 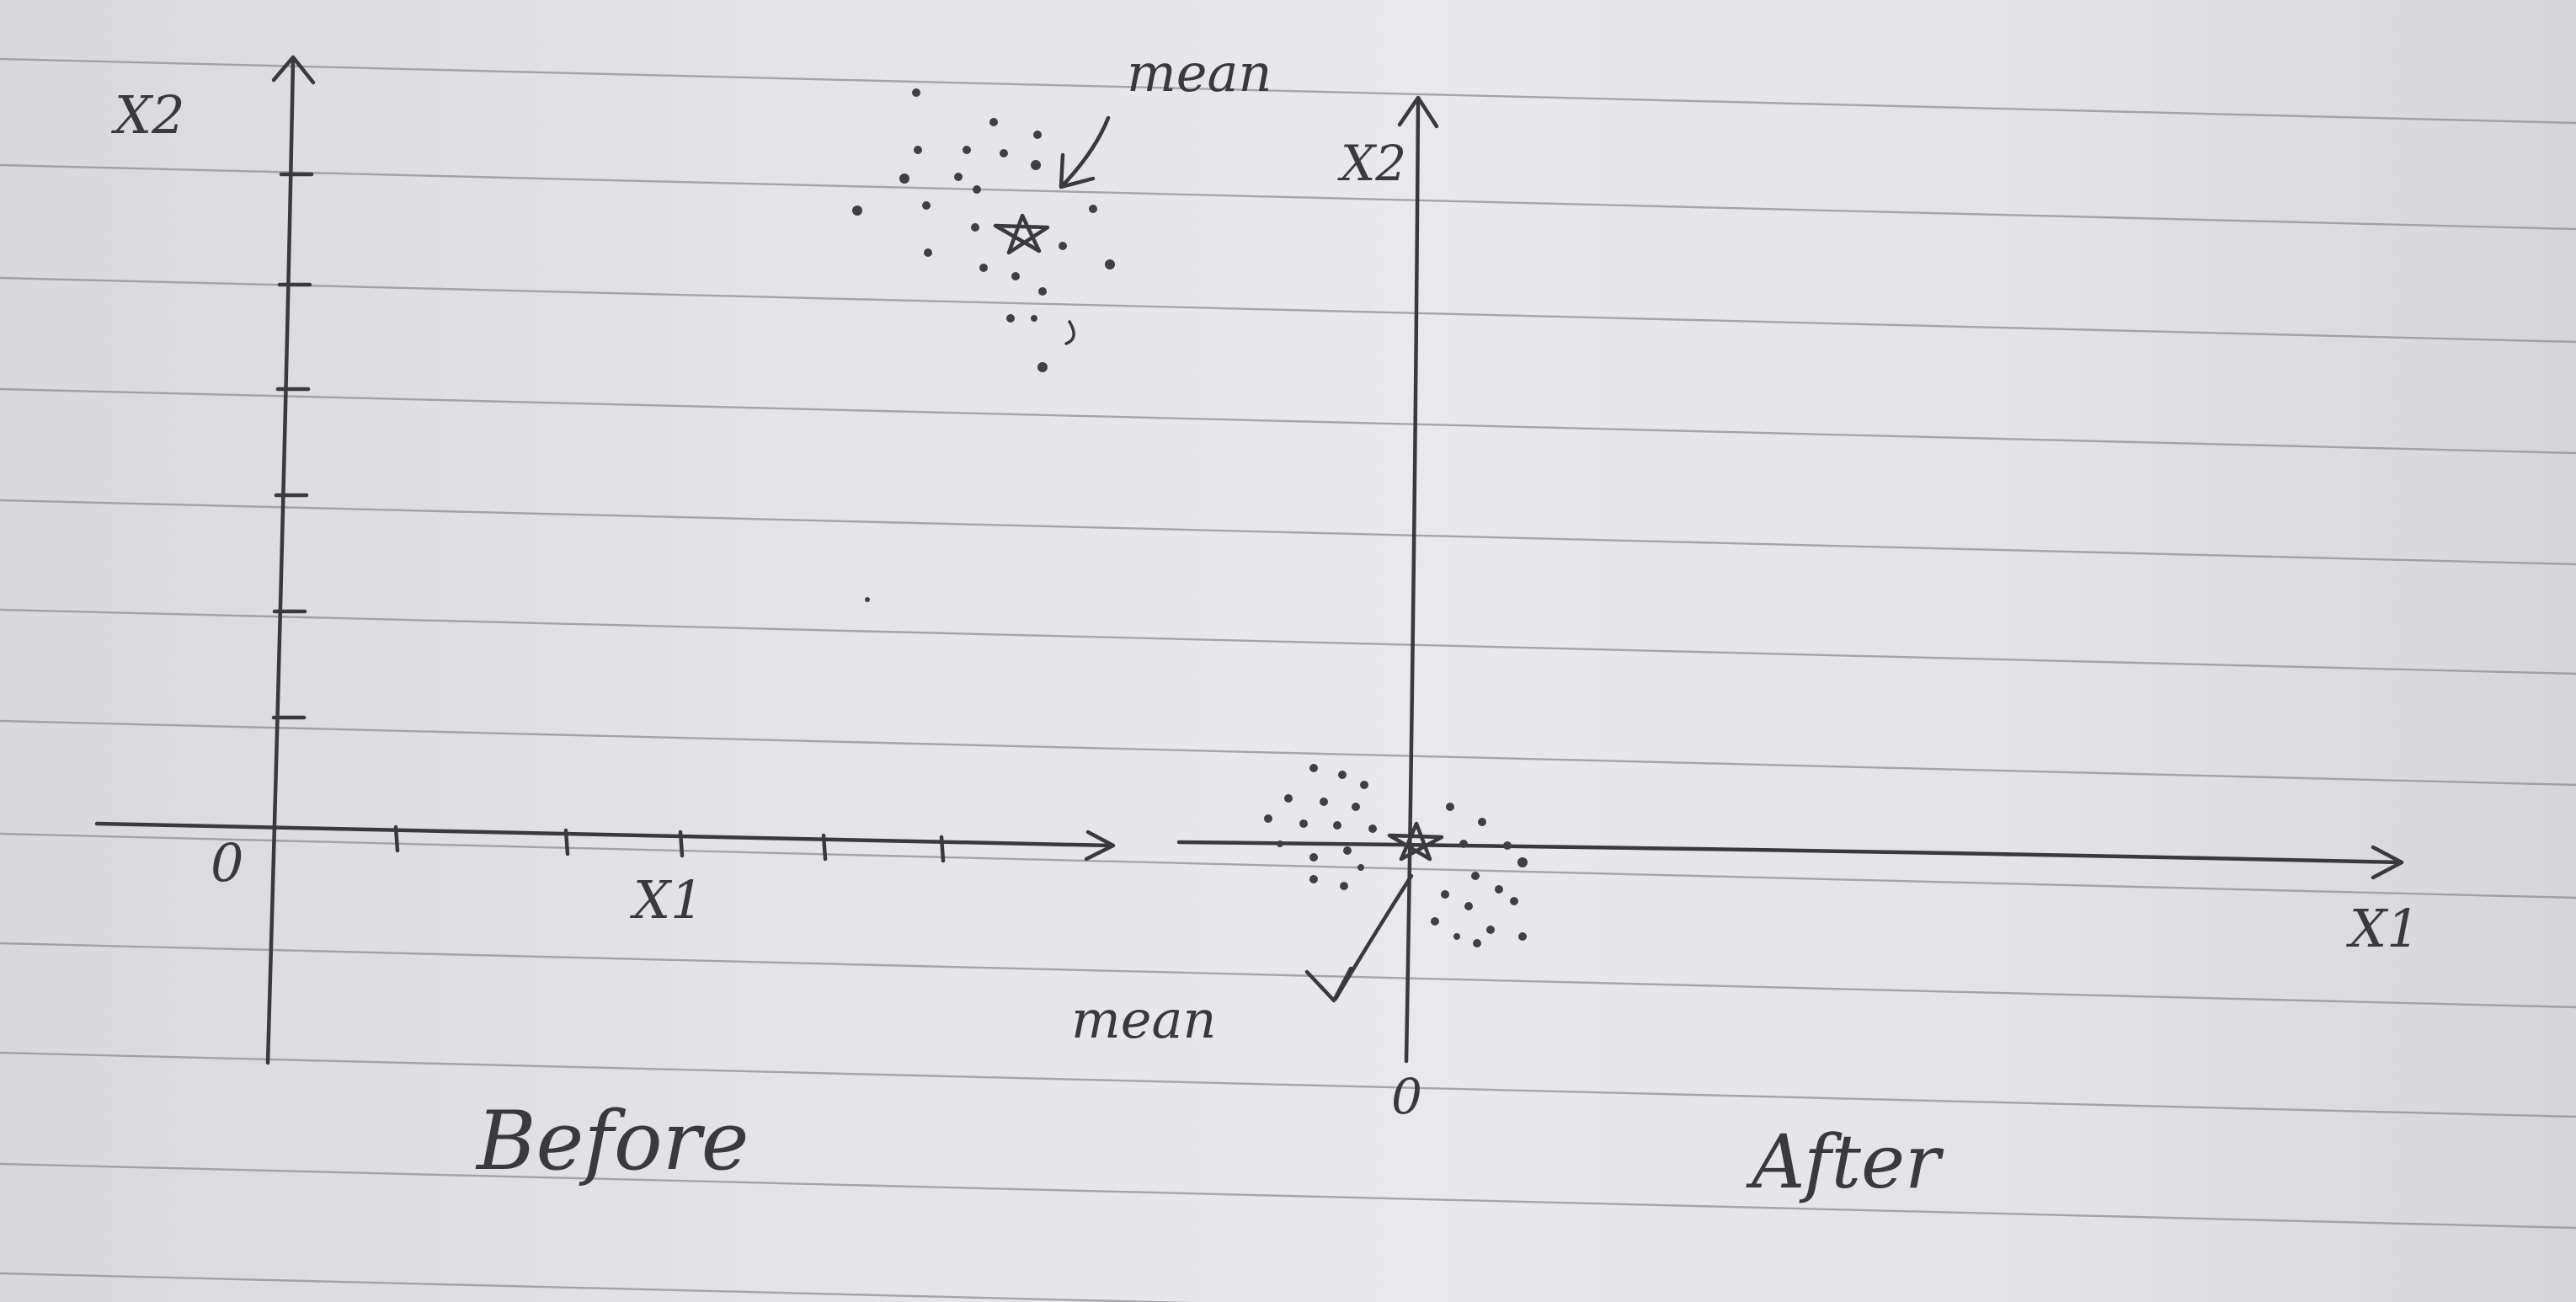 I want to click on after-x-axis, so click(x=1790, y=852).